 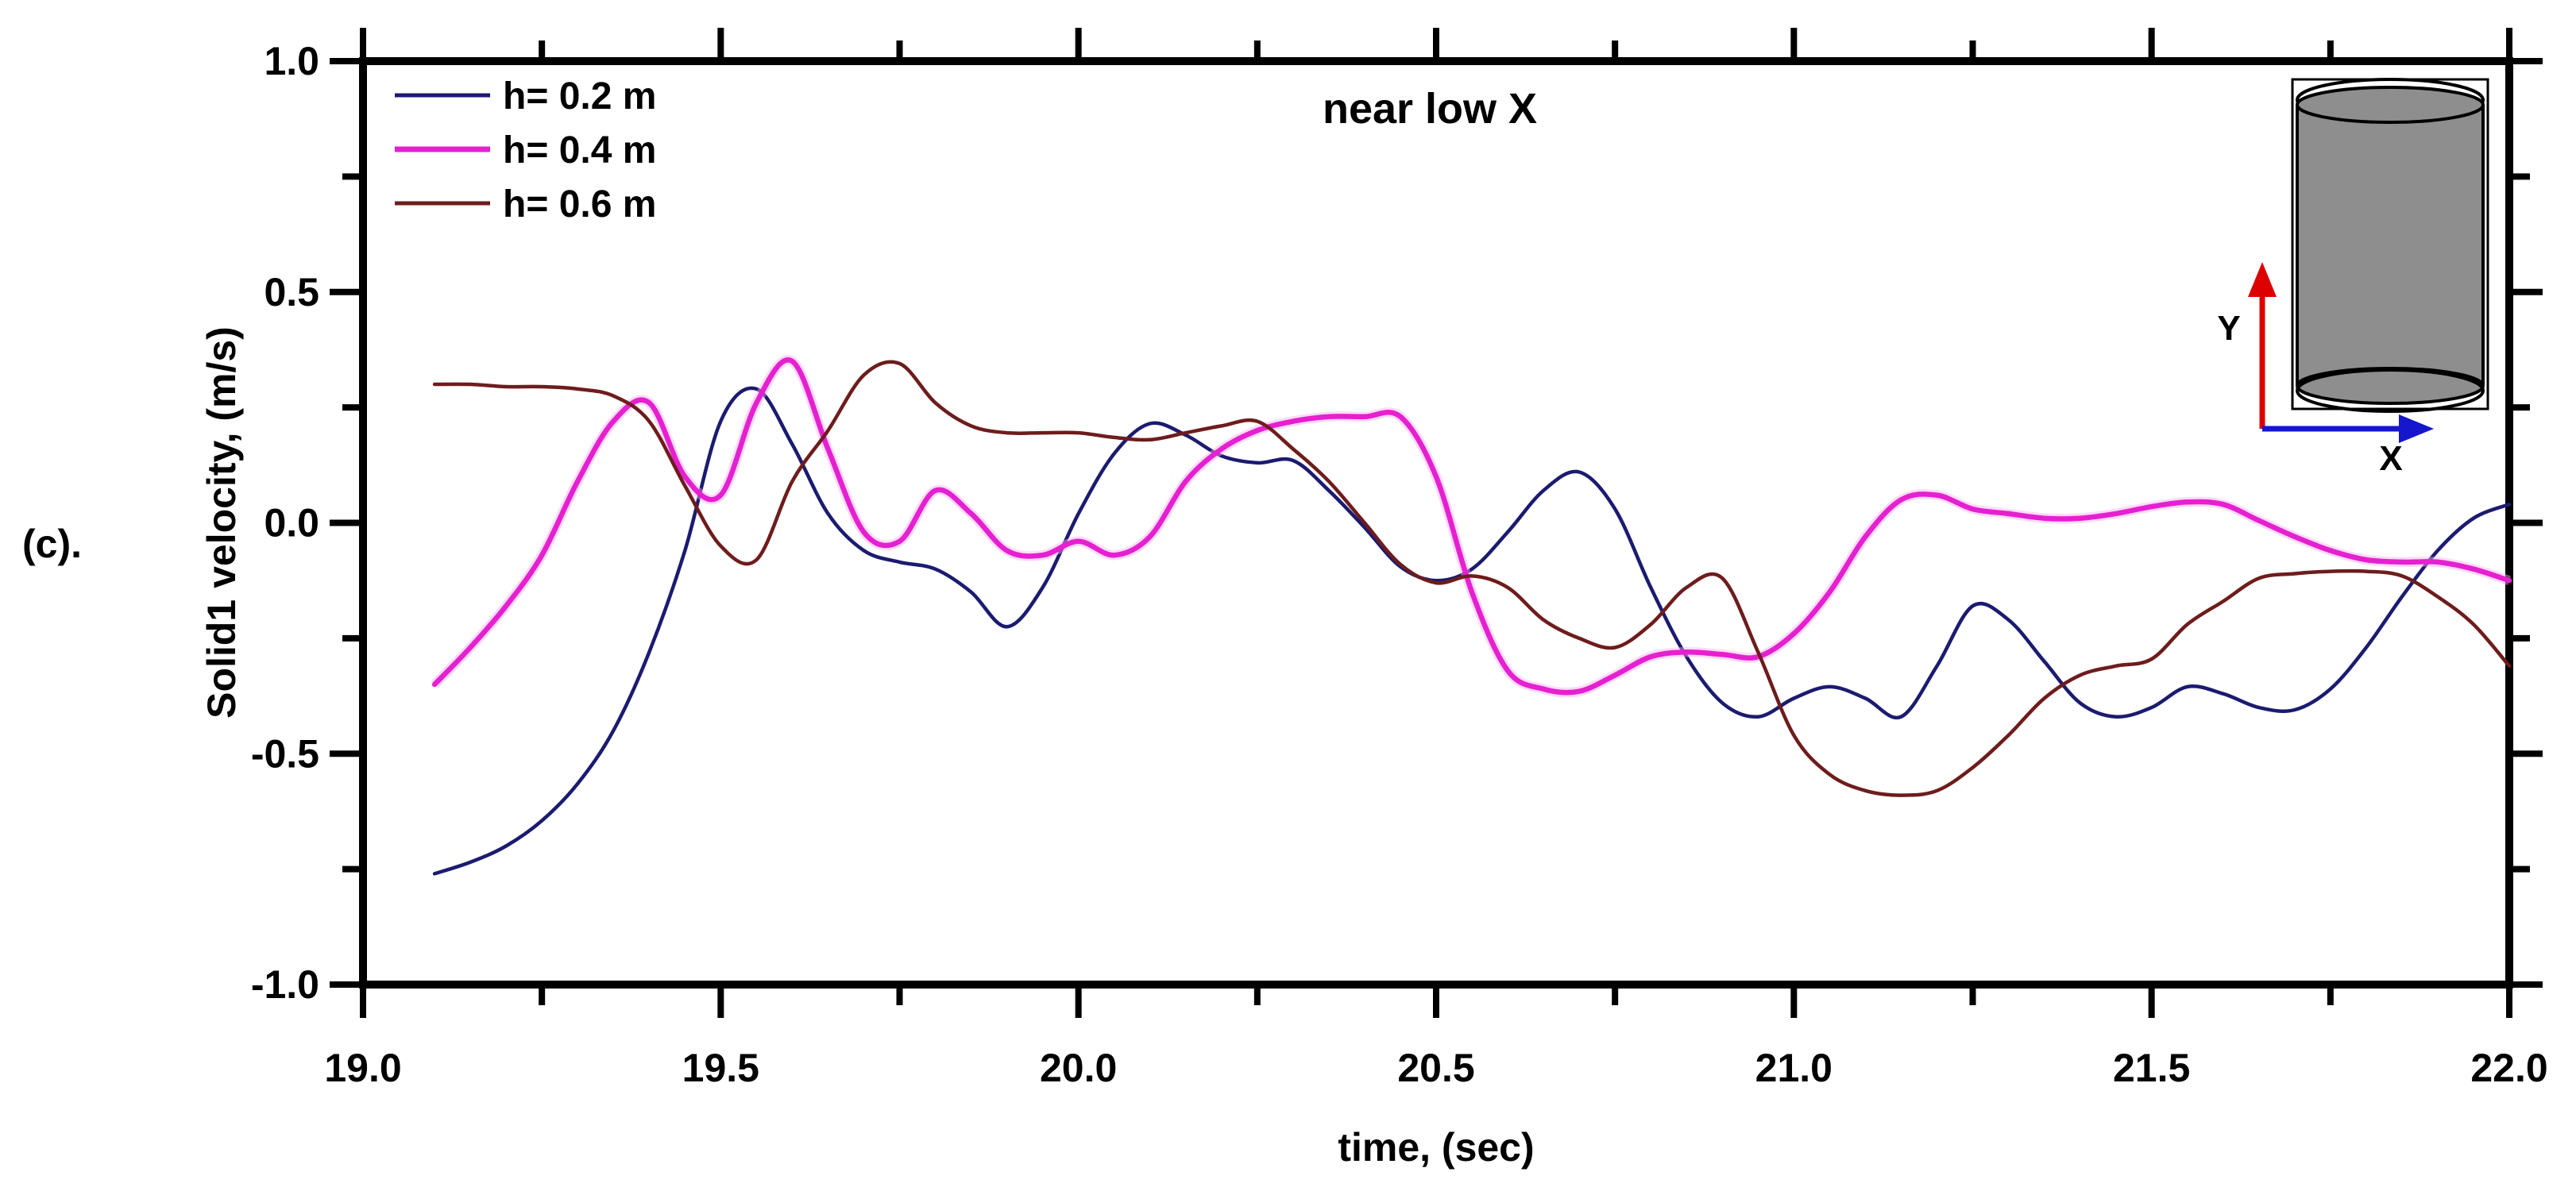 I want to click on chart-title: near low X, so click(x=1430, y=109).